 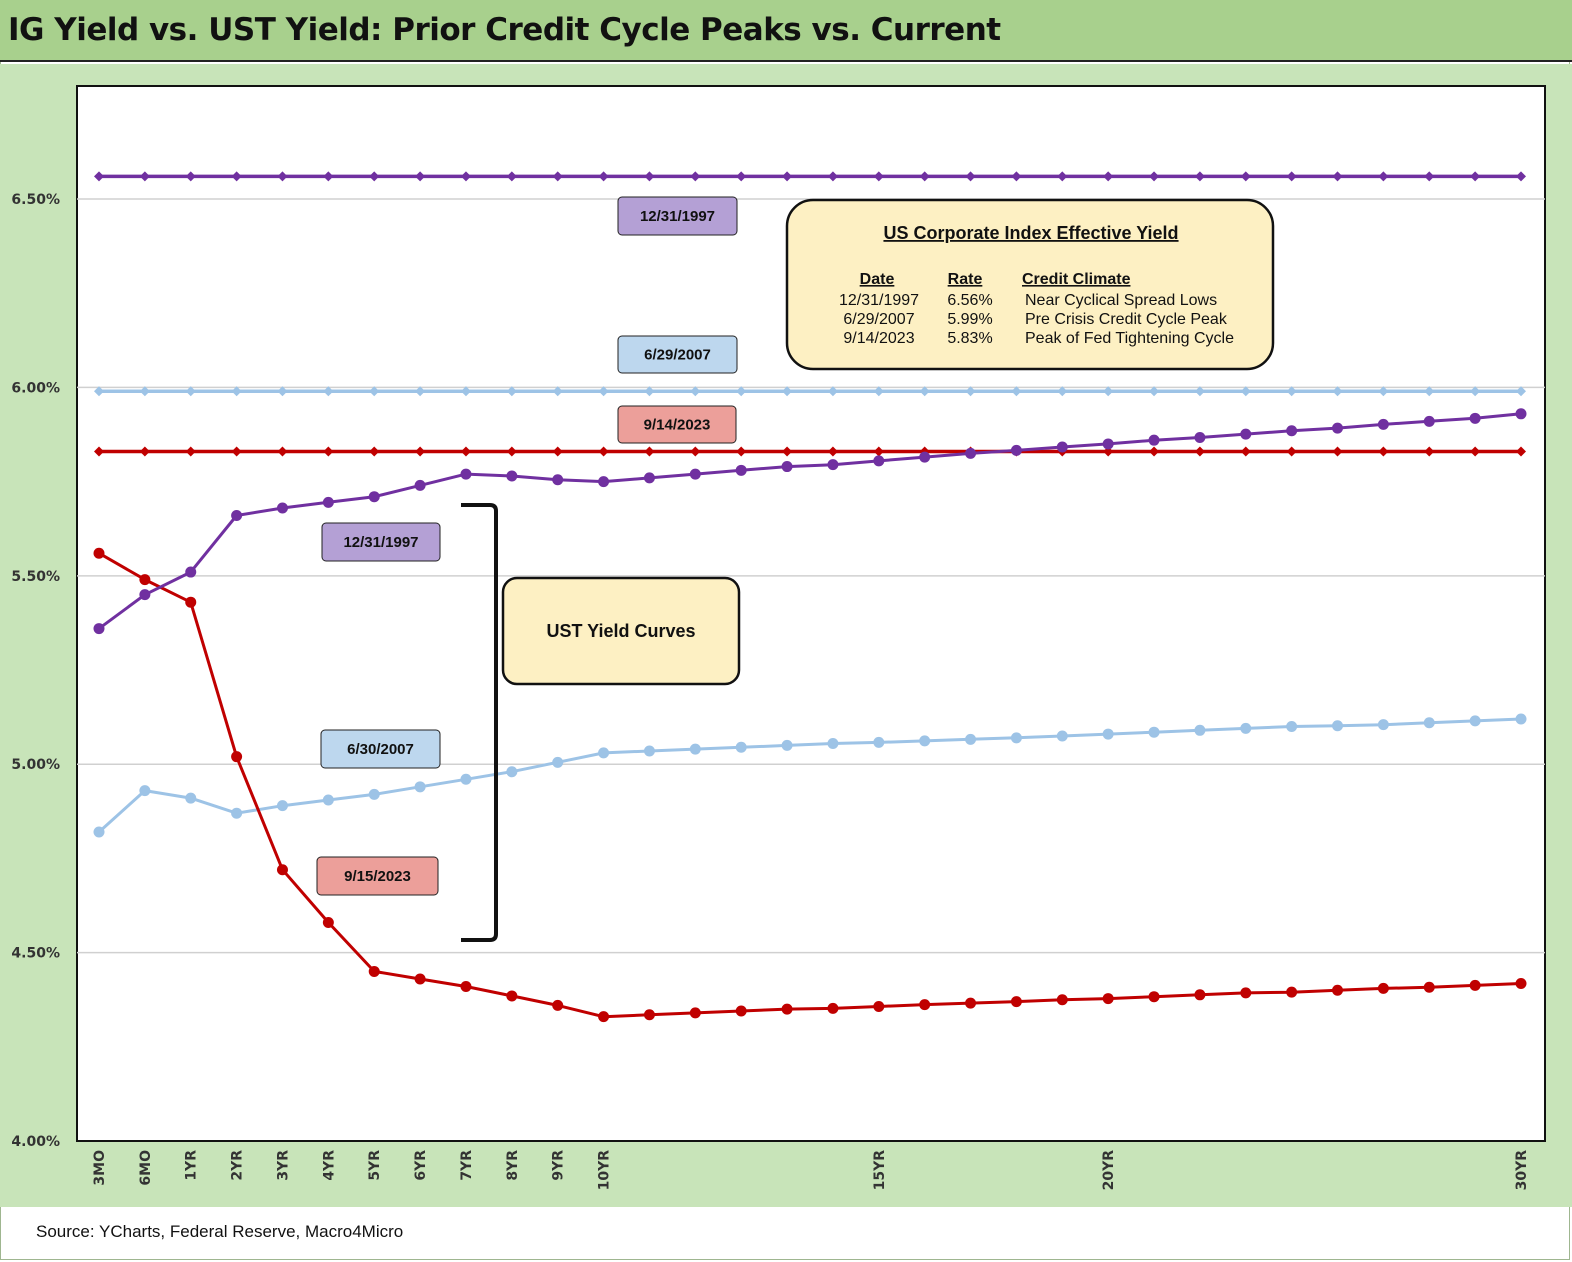 What do you see at coordinates (380, 749) in the screenshot?
I see `ust-label-2007: 6/30/2007` at bounding box center [380, 749].